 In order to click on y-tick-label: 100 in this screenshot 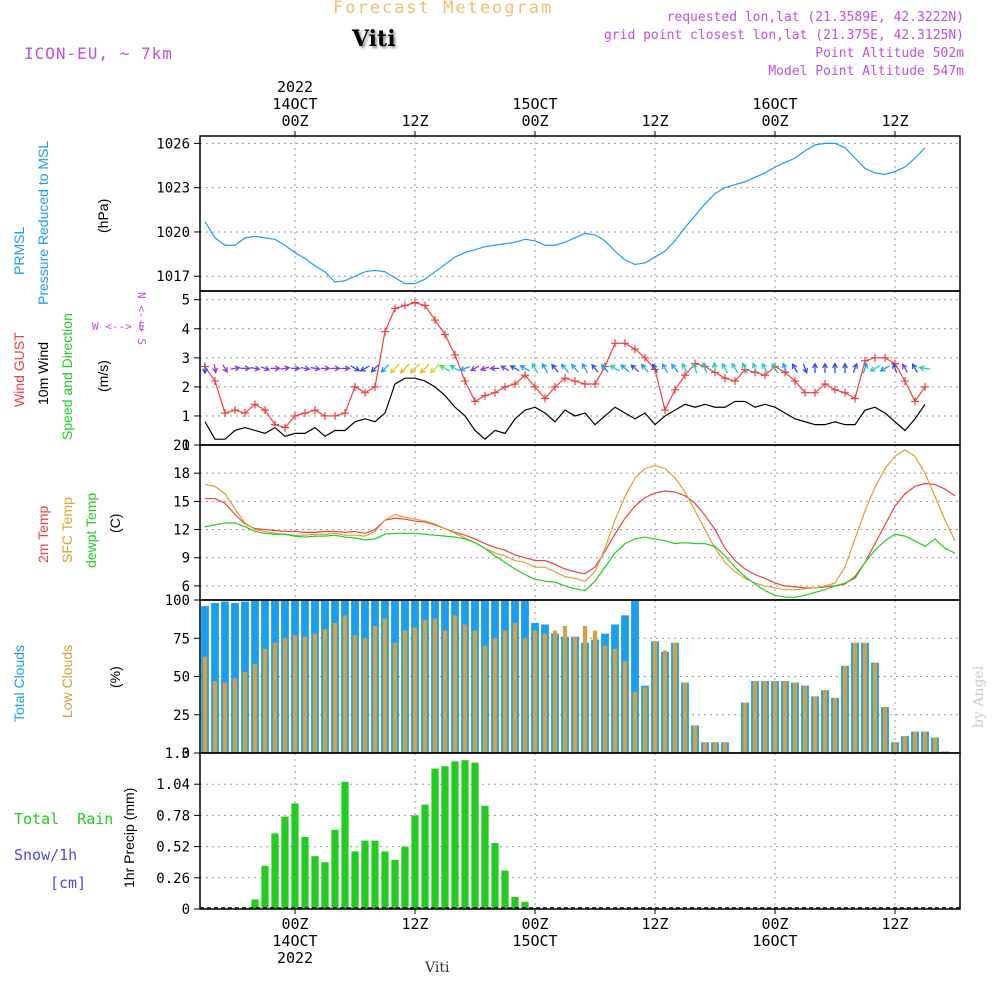, I will do `click(177, 601)`.